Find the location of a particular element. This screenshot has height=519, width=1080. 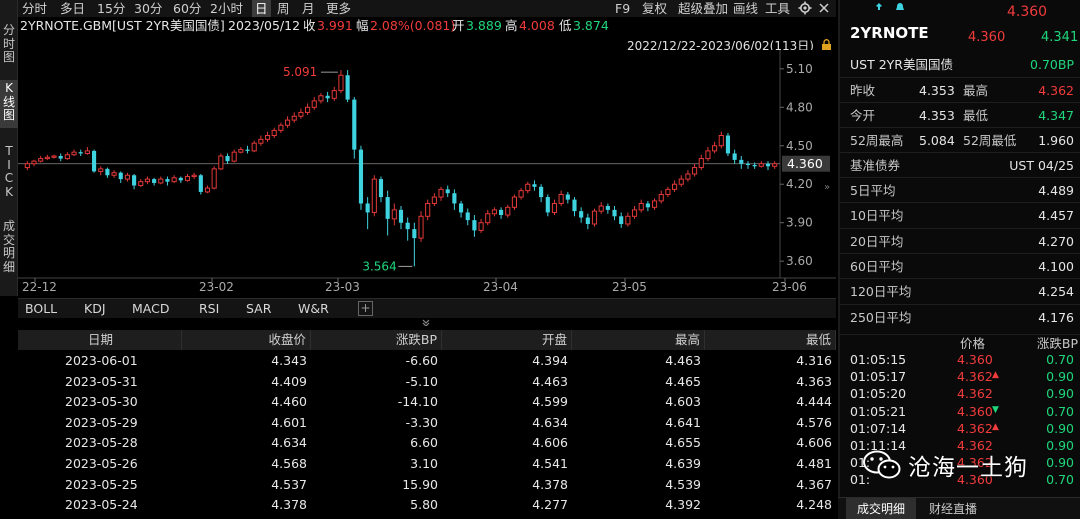

table-cell-4: 4.639 is located at coordinates (683, 463).